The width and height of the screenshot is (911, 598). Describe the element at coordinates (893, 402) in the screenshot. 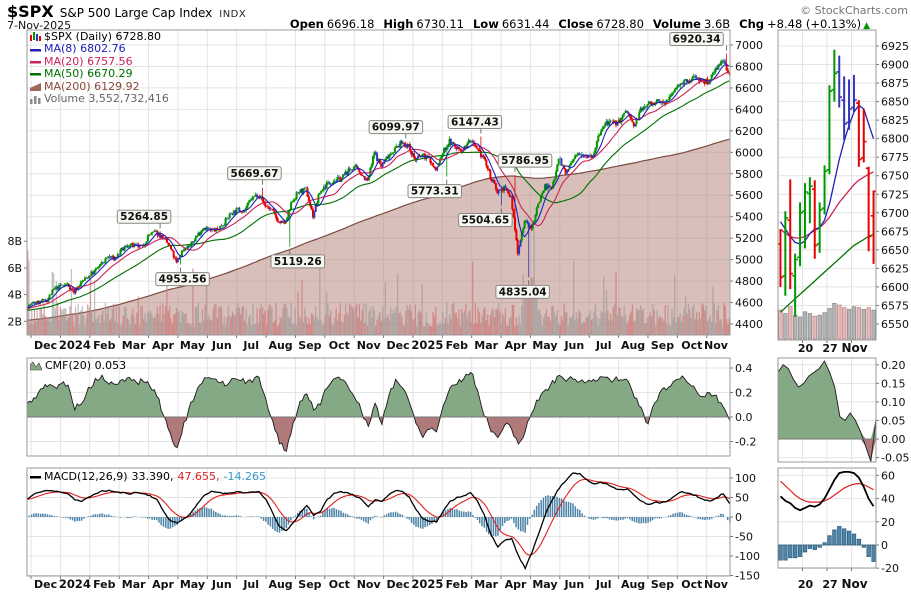

I see `zoom-cmf-axis-label: 0.10` at that location.